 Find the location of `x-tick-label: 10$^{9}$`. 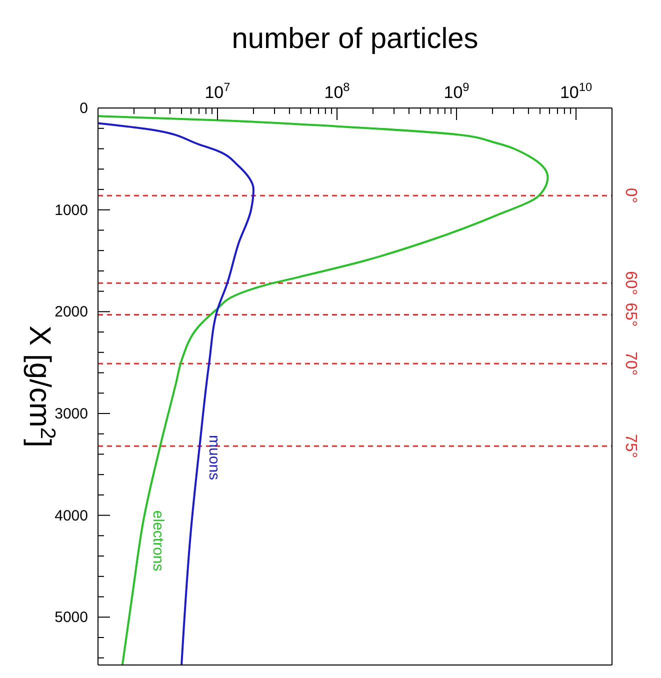

x-tick-label: 10$^{9}$ is located at coordinates (457, 91).